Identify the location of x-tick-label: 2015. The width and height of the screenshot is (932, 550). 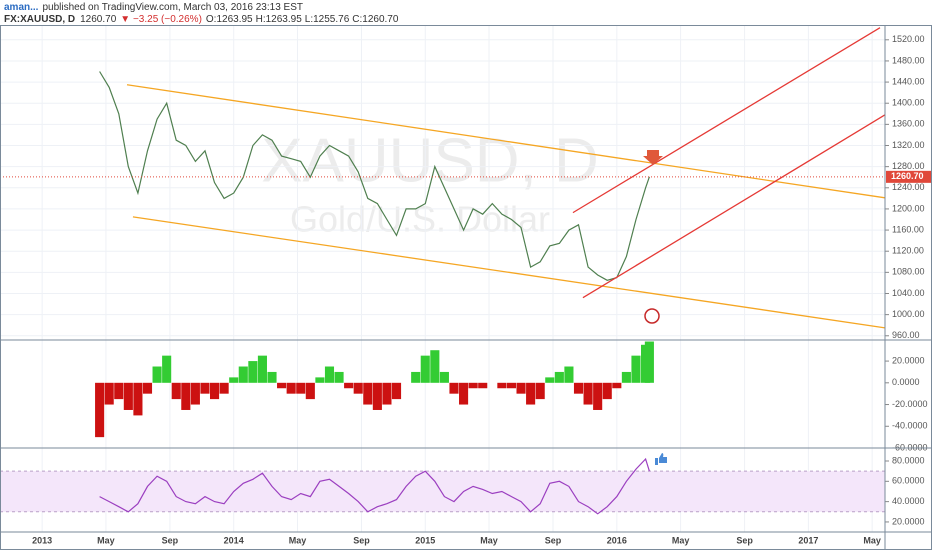
(425, 540).